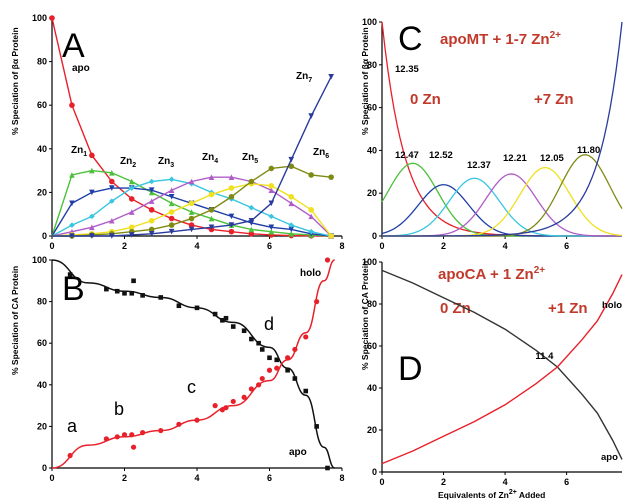 The image size is (630, 504). What do you see at coordinates (250, 158) in the screenshot?
I see `label-zn5: Zn5` at bounding box center [250, 158].